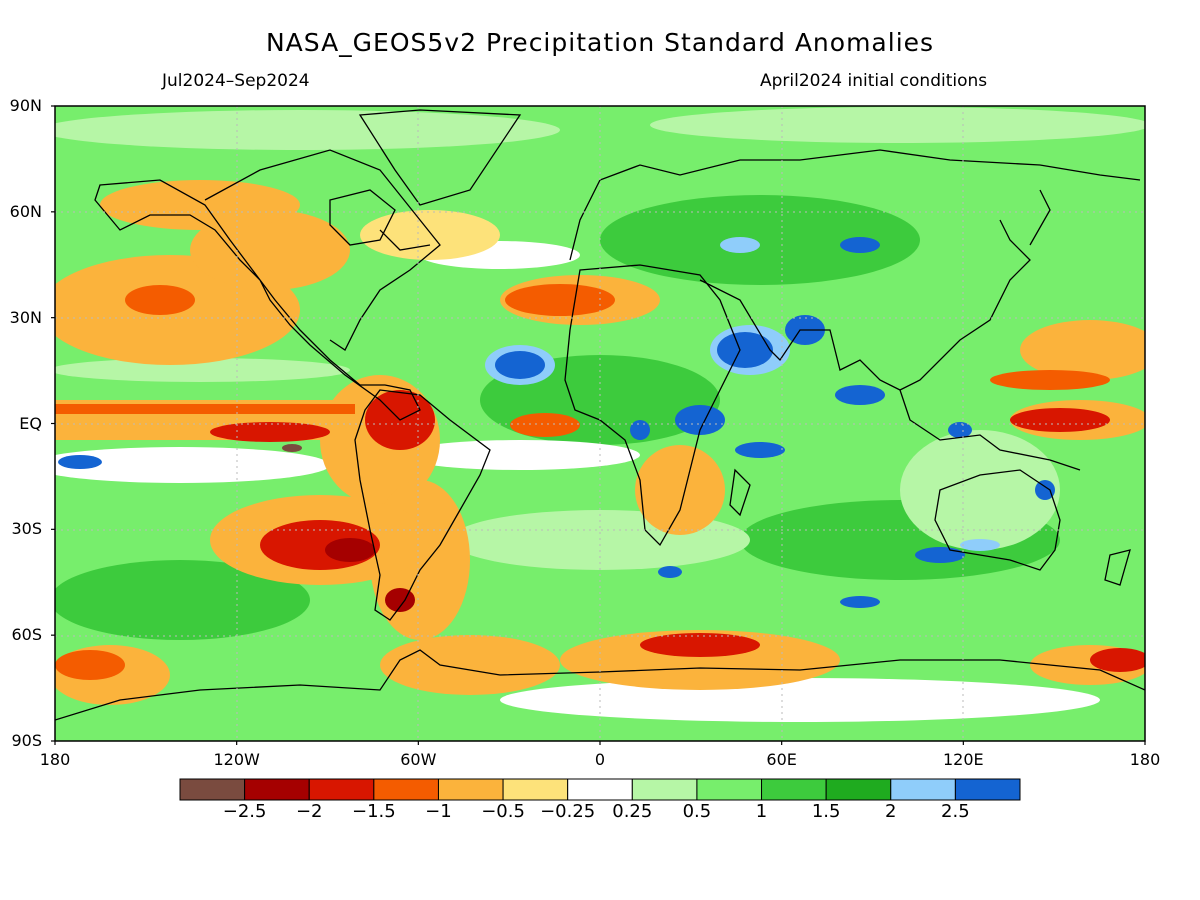 This screenshot has width=1200, height=900. Describe the element at coordinates (236, 759) in the screenshot. I see `lon-label: 120W` at that location.